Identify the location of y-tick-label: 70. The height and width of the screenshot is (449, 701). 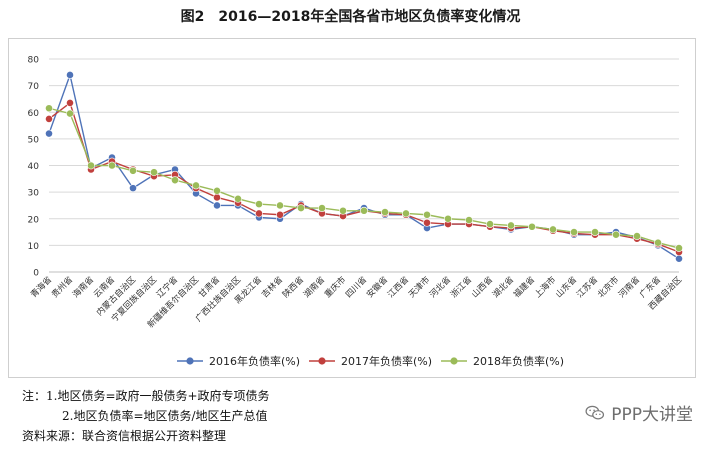
(34, 87).